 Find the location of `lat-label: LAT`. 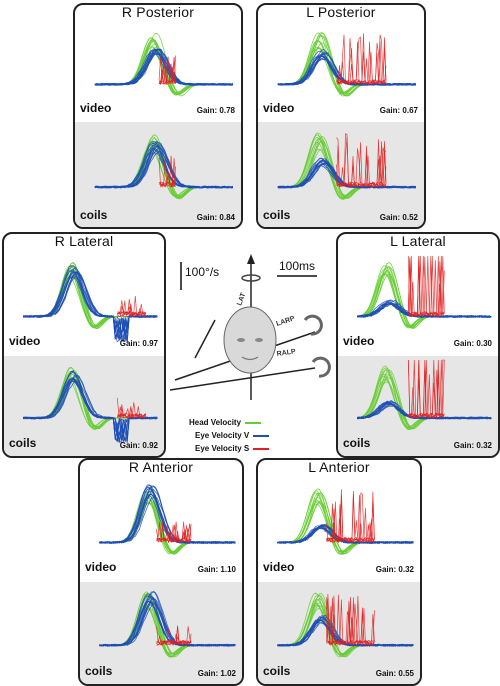

lat-label: LAT is located at coordinates (241, 298).